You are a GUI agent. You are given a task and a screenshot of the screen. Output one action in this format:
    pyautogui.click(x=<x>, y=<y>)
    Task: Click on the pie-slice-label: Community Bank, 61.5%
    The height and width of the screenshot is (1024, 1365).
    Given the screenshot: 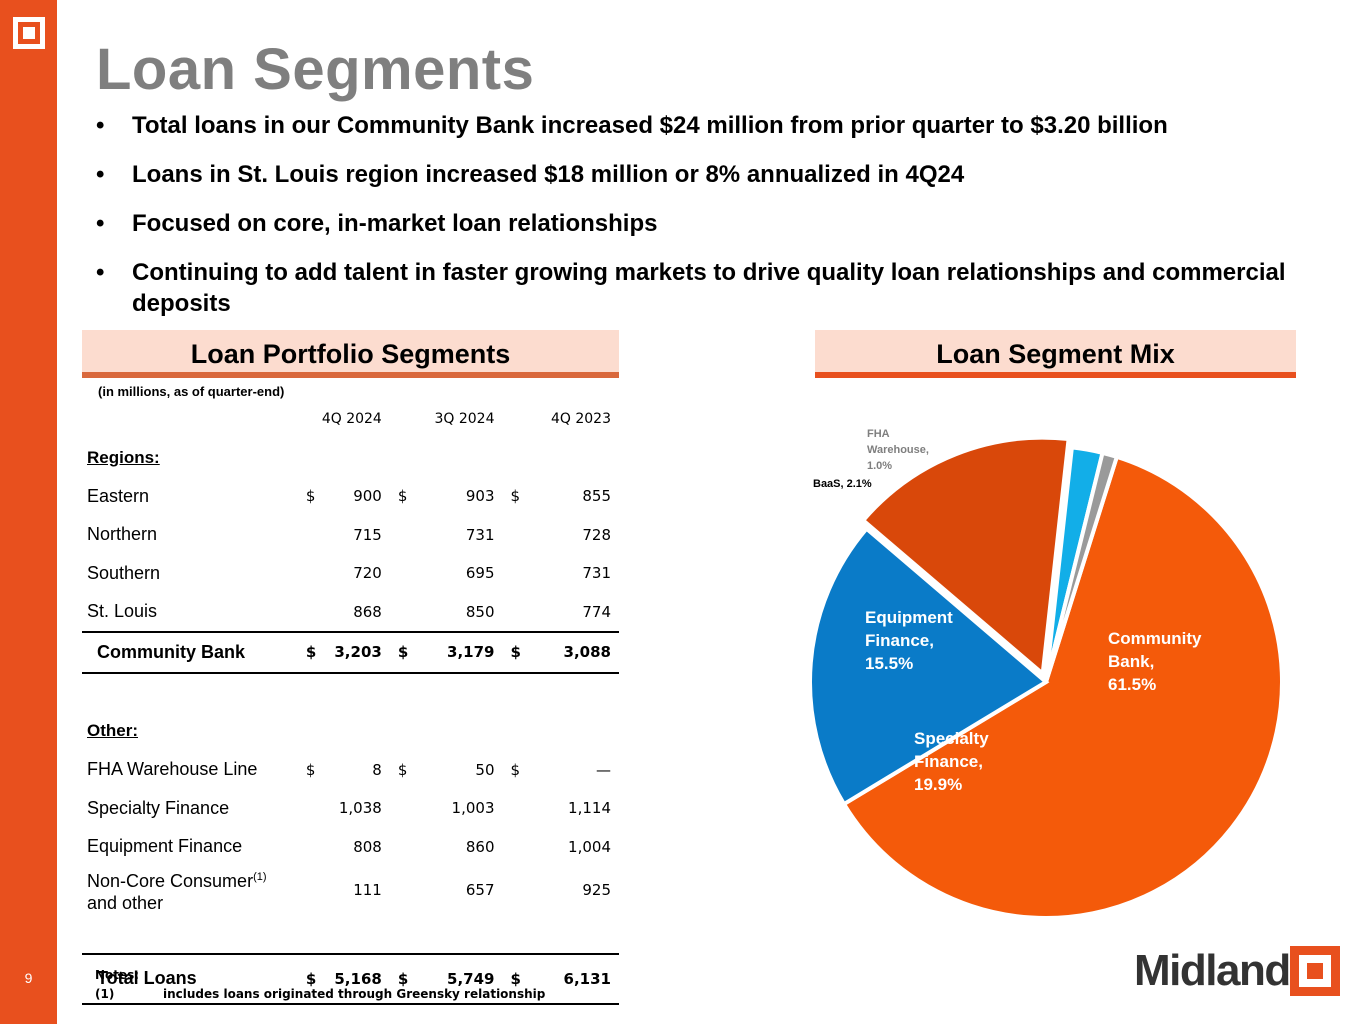 What is the action you would take?
    pyautogui.click(x=1155, y=661)
    